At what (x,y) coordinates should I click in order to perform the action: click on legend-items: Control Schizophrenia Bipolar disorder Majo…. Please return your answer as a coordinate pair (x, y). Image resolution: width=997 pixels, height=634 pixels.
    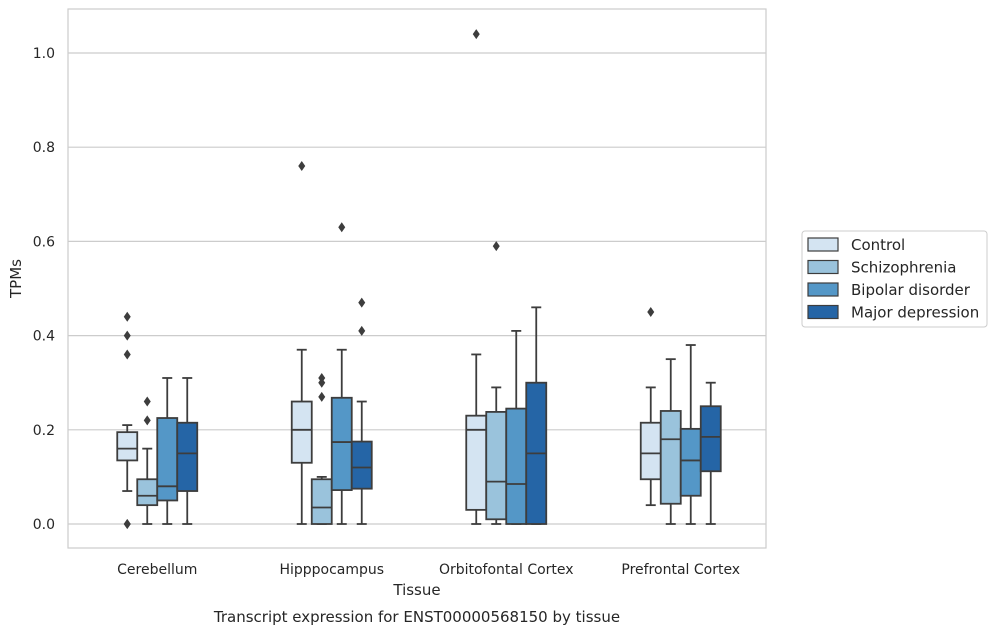
    Looking at the image, I should click on (893, 279).